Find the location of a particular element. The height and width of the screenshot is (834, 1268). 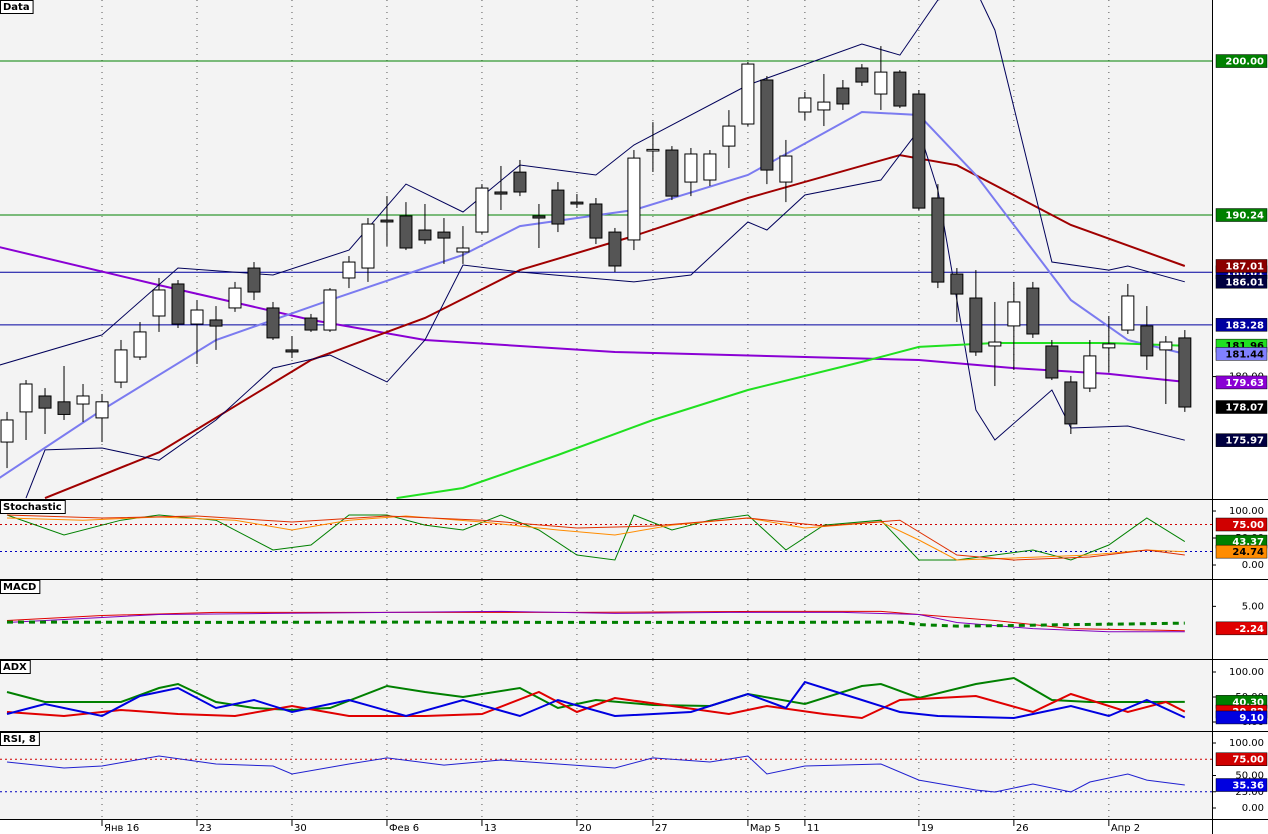

x-tick-label: 23 is located at coordinates (205, 828).